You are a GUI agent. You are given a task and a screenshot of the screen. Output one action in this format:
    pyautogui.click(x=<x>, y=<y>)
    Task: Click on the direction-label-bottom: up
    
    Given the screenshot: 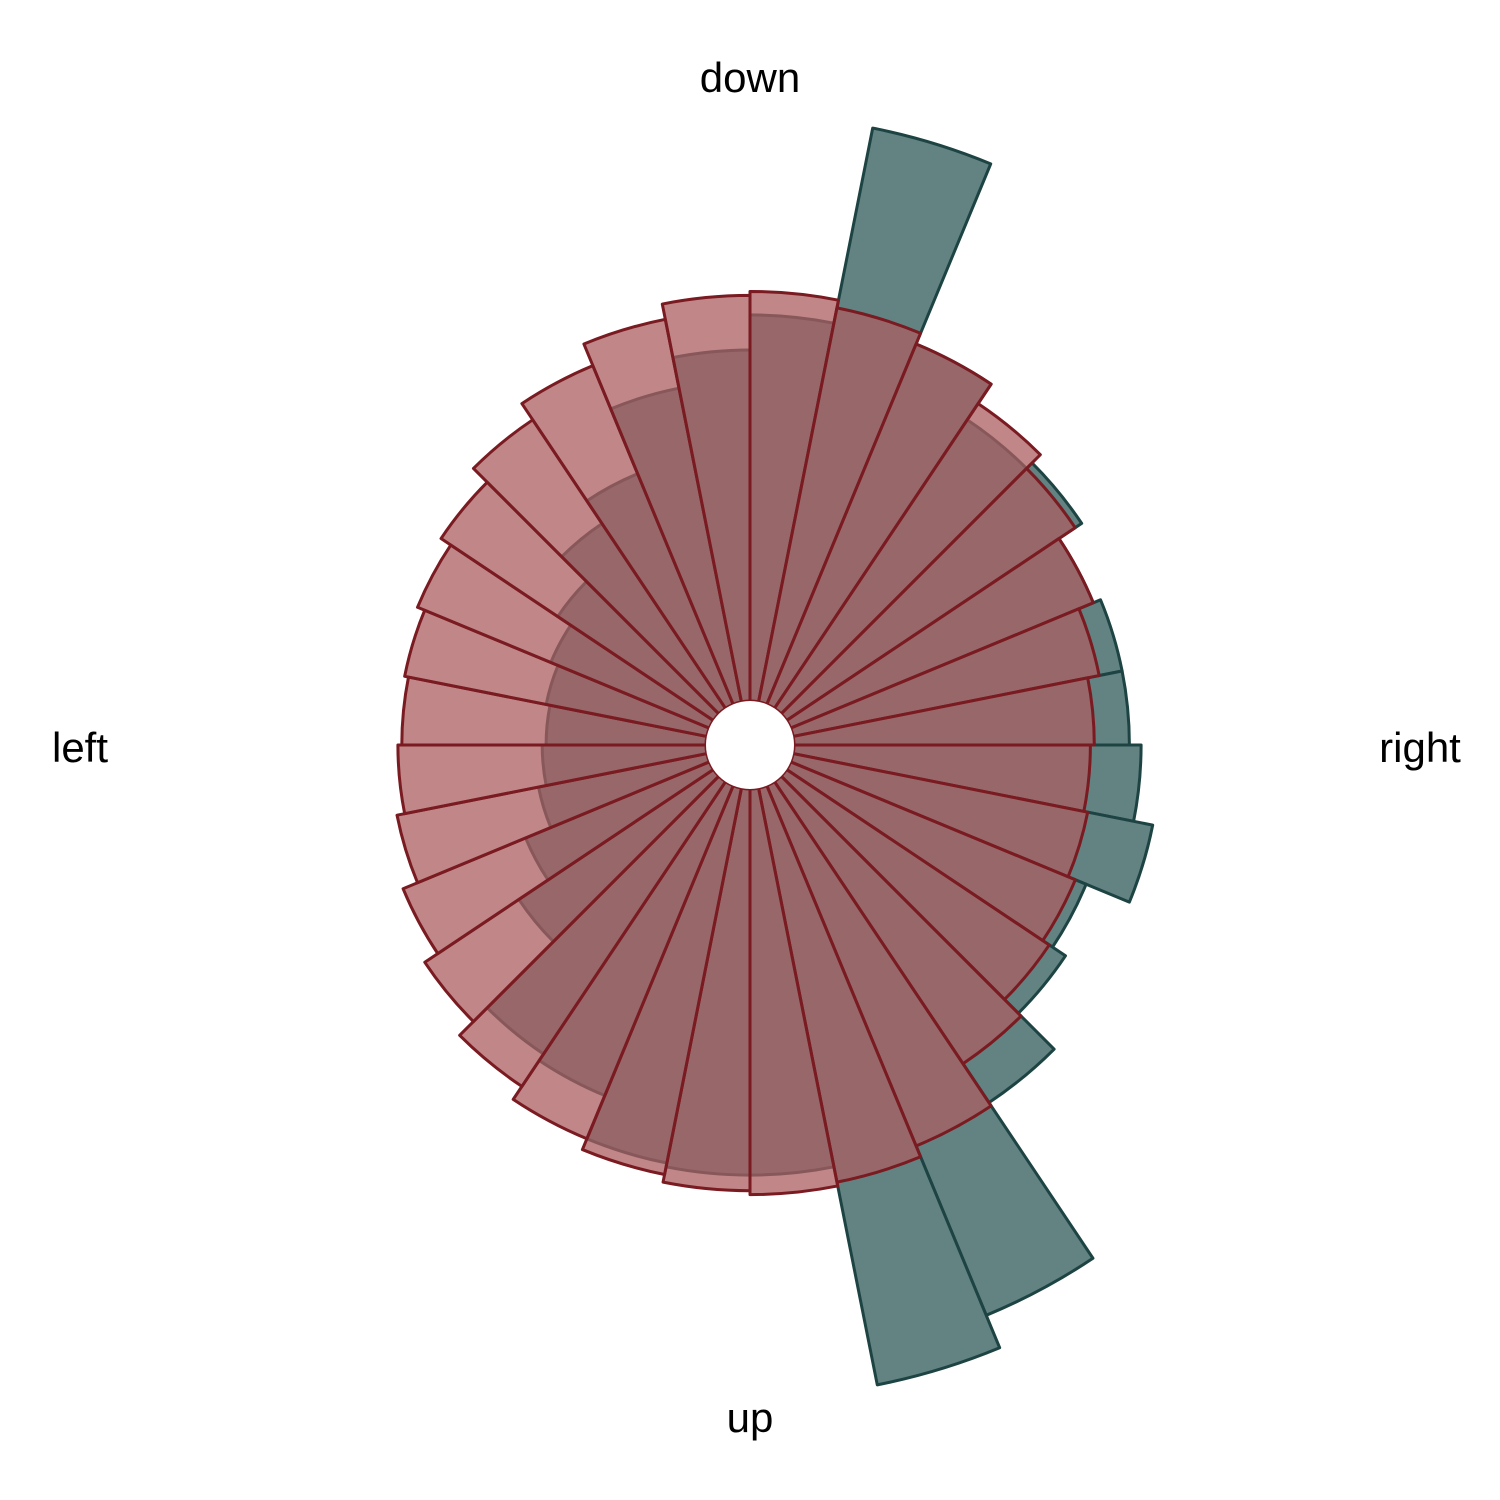 What is the action you would take?
    pyautogui.click(x=750, y=1417)
    